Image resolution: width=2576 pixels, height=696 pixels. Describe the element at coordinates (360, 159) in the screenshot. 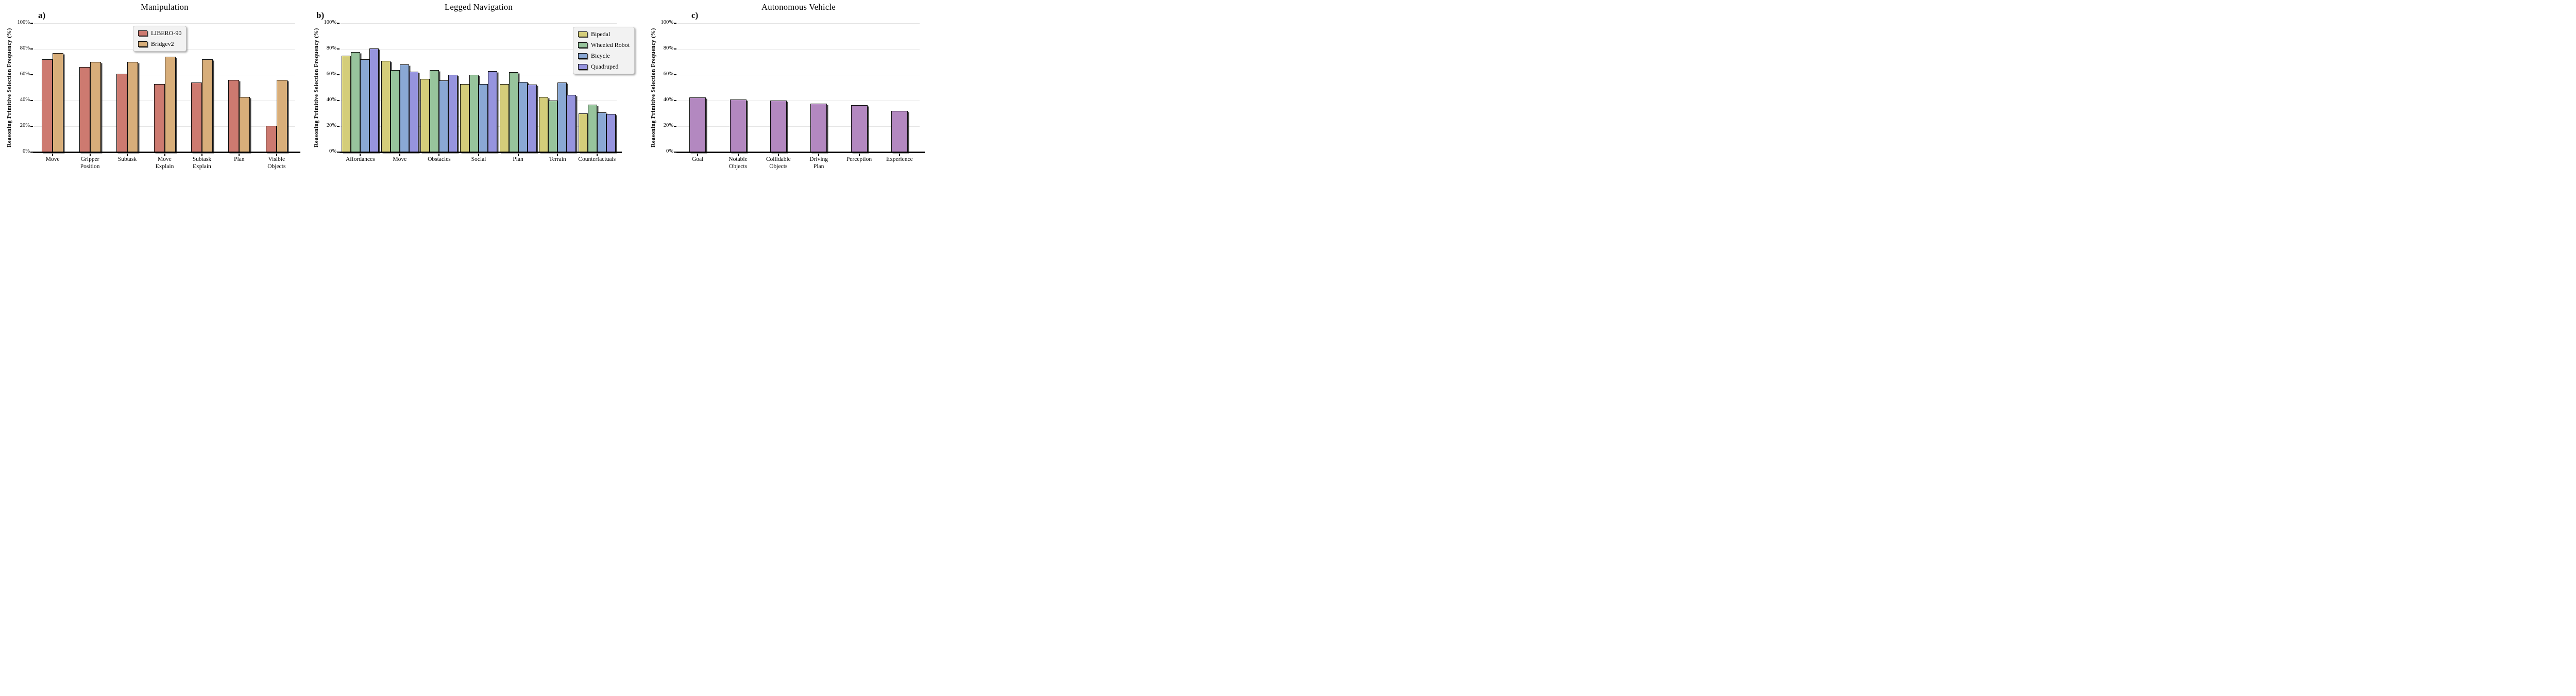

I see `x-tick-label: Affordances` at that location.